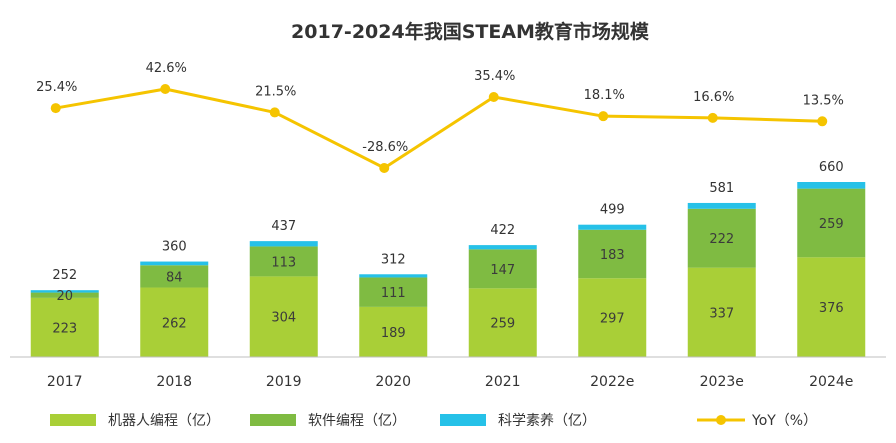  I want to click on data-label-yoy: 18.1%, so click(604, 95).